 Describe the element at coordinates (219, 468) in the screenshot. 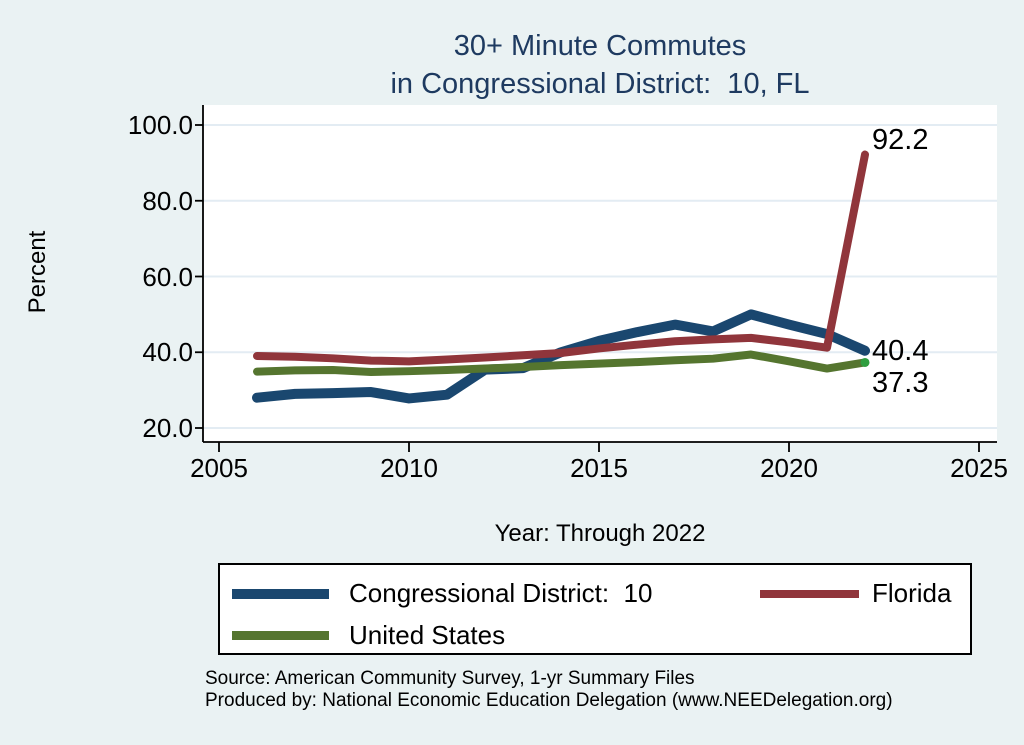

I see `x-tick-label: 2005` at that location.